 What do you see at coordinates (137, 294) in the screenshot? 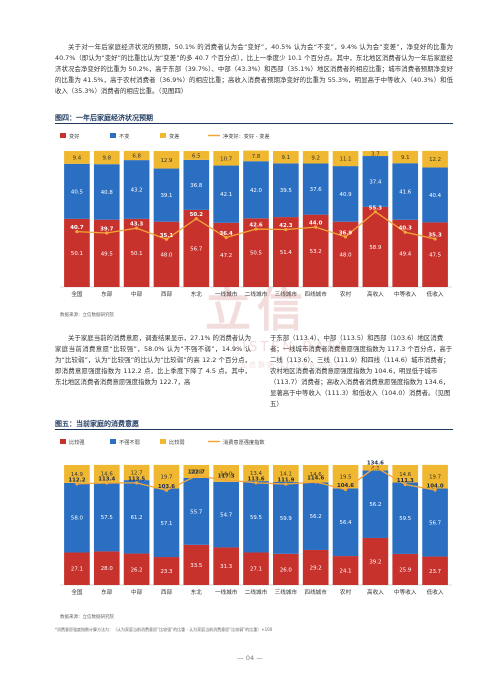
I see `x-tick-label-2: 中部` at bounding box center [137, 294].